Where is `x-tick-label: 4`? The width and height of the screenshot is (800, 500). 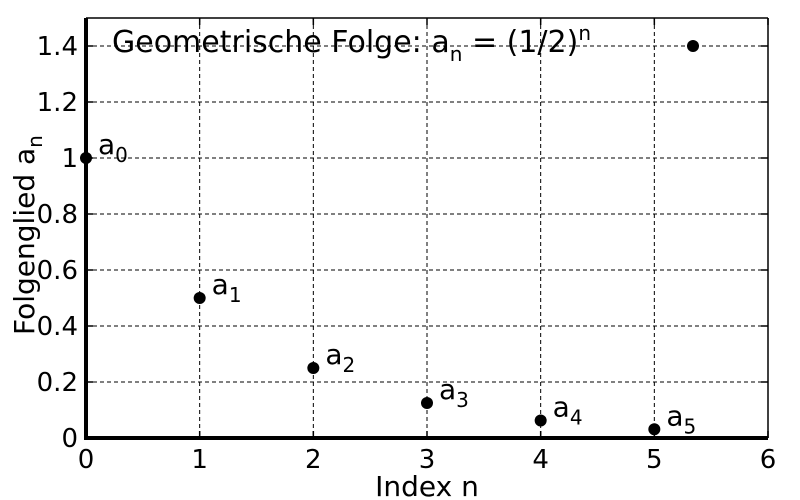 x-tick-label: 4 is located at coordinates (540, 460).